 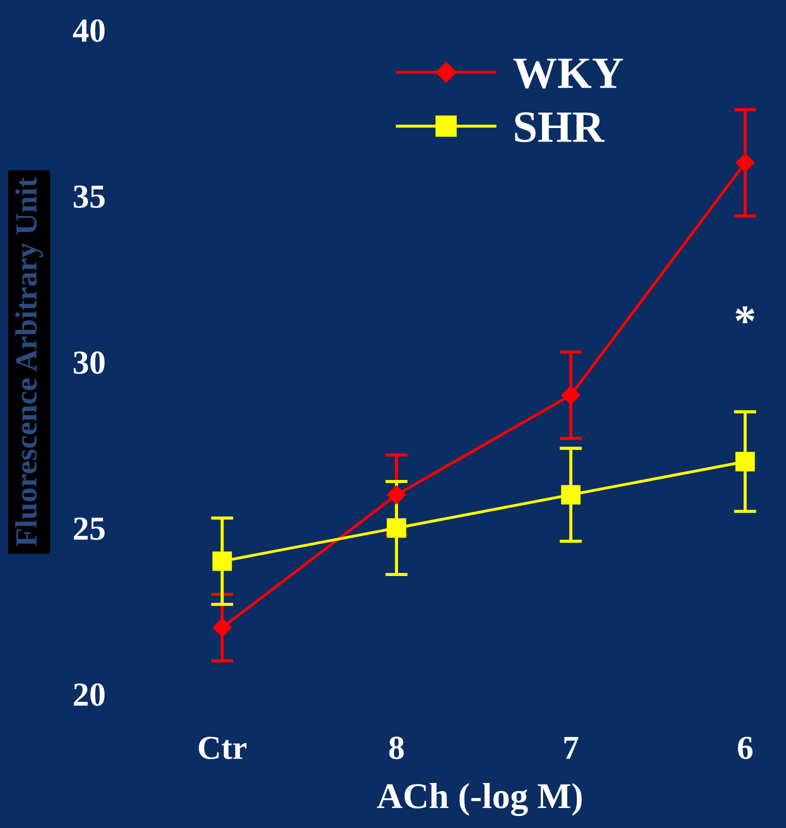 I want to click on legend-label: SHR, so click(x=560, y=127).